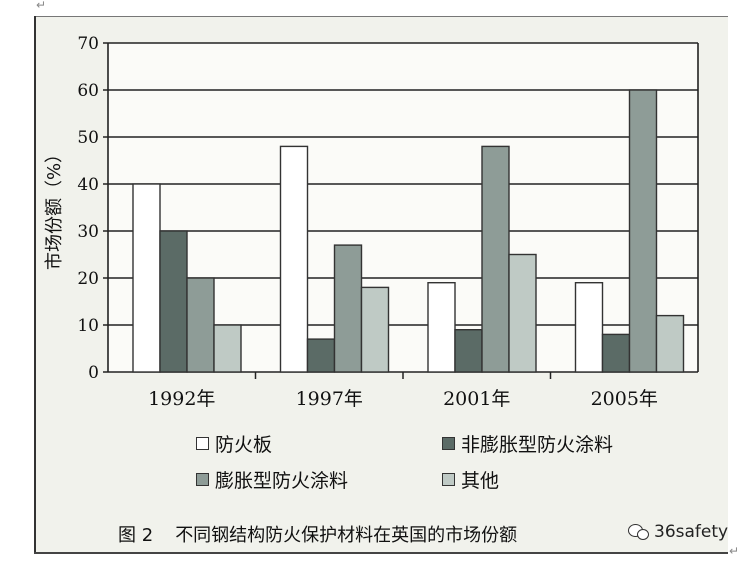 This screenshot has height=565, width=747. I want to click on legend-label-fireboard: 防火板, so click(244, 445).